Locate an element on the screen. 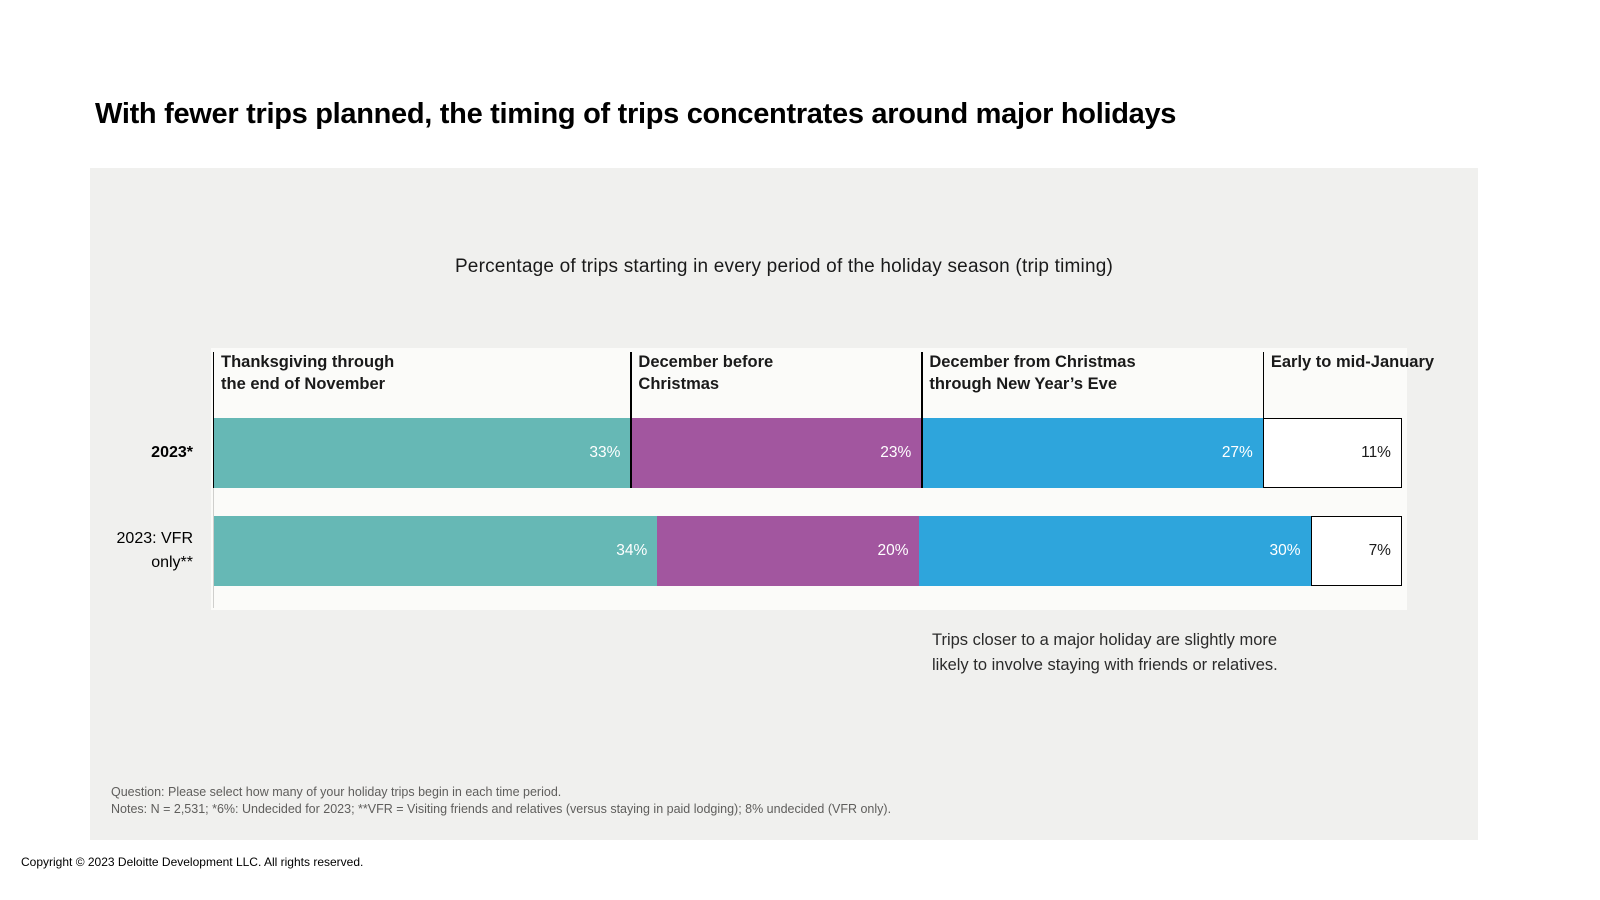 This screenshot has height=900, width=1600. bar-segment: 20% is located at coordinates (788, 551).